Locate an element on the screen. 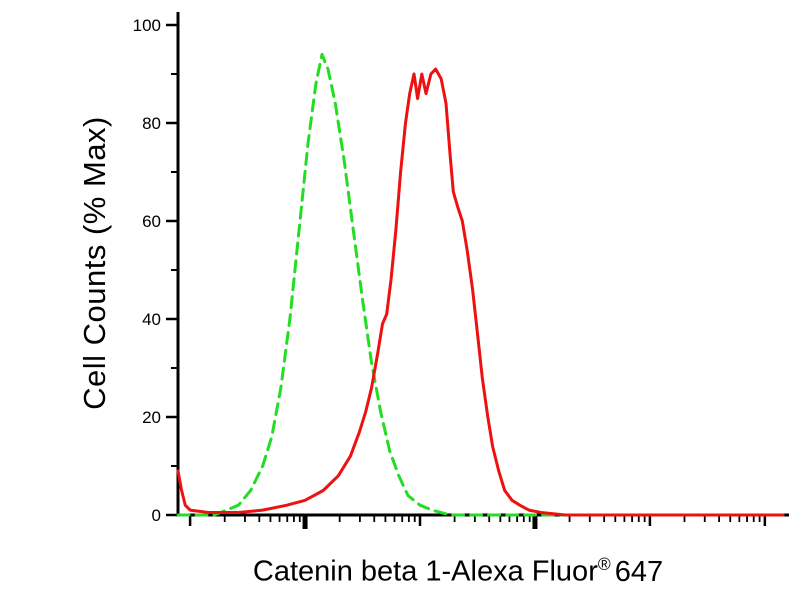 The height and width of the screenshot is (600, 800). y-tick-label: 20 is located at coordinates (151, 417).